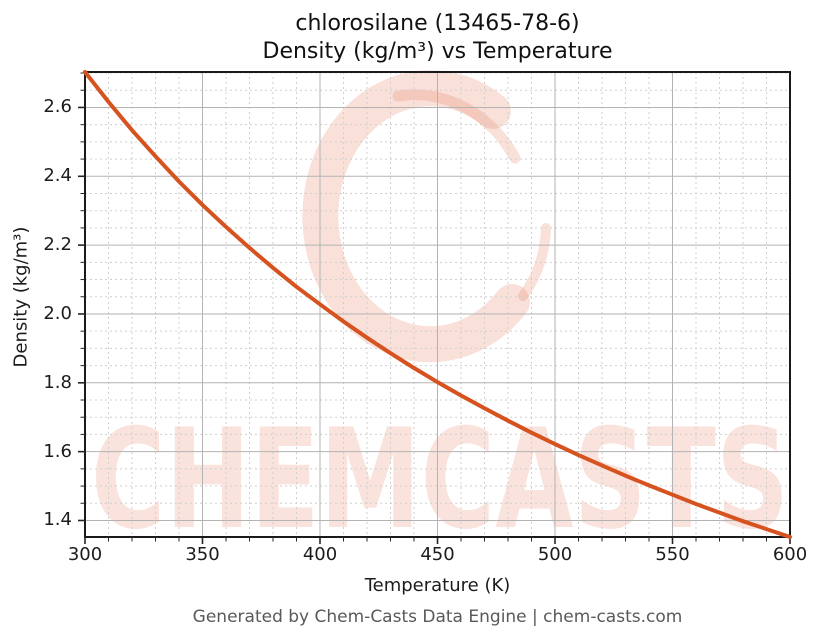 The width and height of the screenshot is (823, 644). Describe the element at coordinates (320, 554) in the screenshot. I see `x-tick-label: 400` at that location.